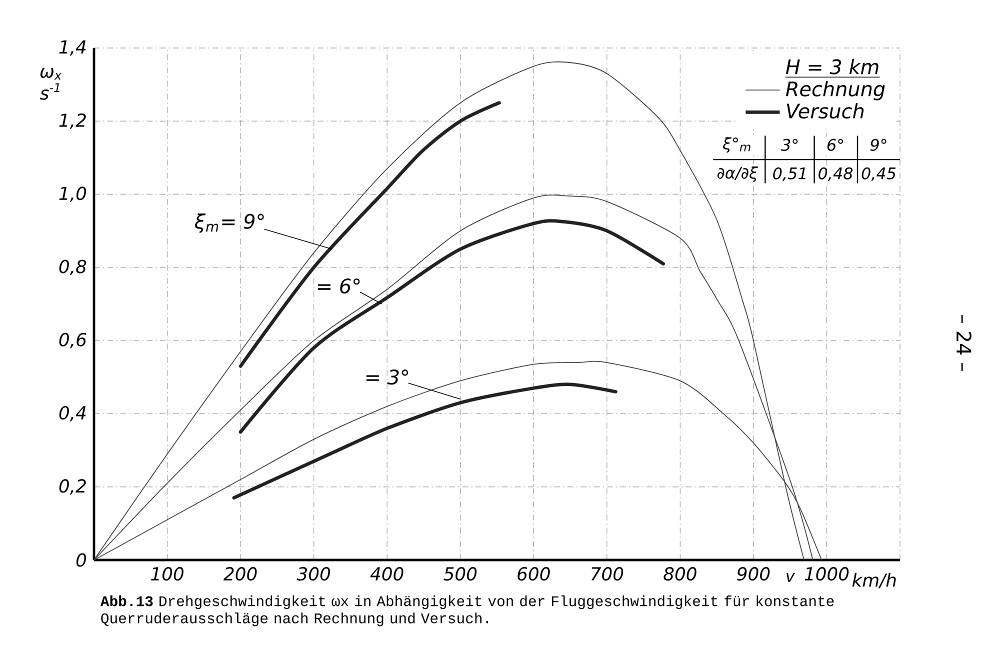 Image resolution: width=1000 pixels, height=663 pixels. I want to click on x-tick-label: 700, so click(607, 574).